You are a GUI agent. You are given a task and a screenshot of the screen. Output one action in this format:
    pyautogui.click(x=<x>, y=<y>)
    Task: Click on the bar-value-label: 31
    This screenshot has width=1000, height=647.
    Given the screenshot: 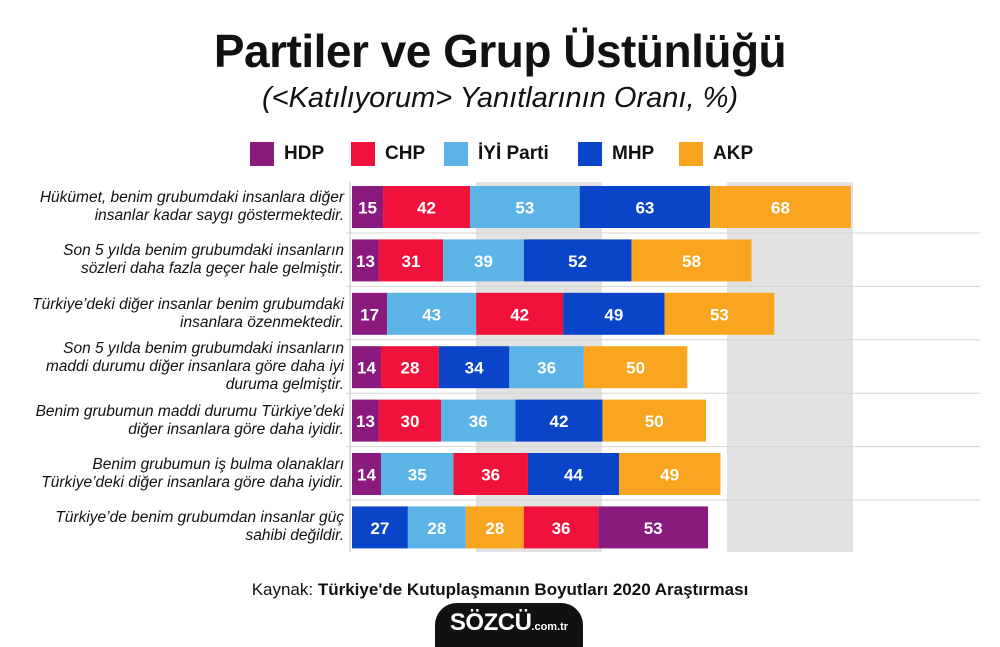 What is the action you would take?
    pyautogui.click(x=411, y=261)
    